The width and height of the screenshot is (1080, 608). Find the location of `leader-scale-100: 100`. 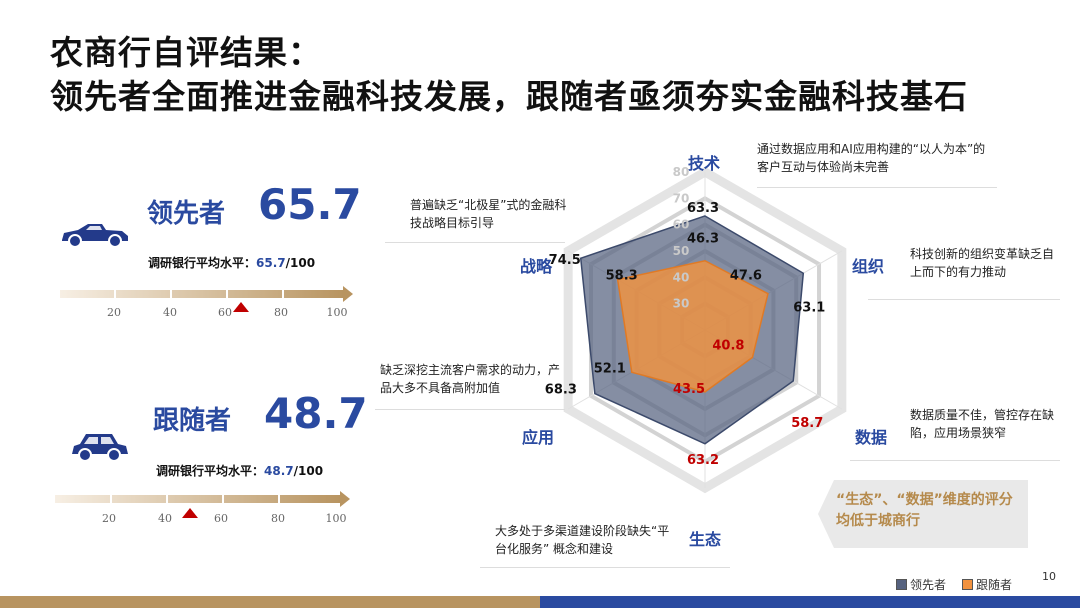

leader-scale-100: 100 is located at coordinates (337, 312).